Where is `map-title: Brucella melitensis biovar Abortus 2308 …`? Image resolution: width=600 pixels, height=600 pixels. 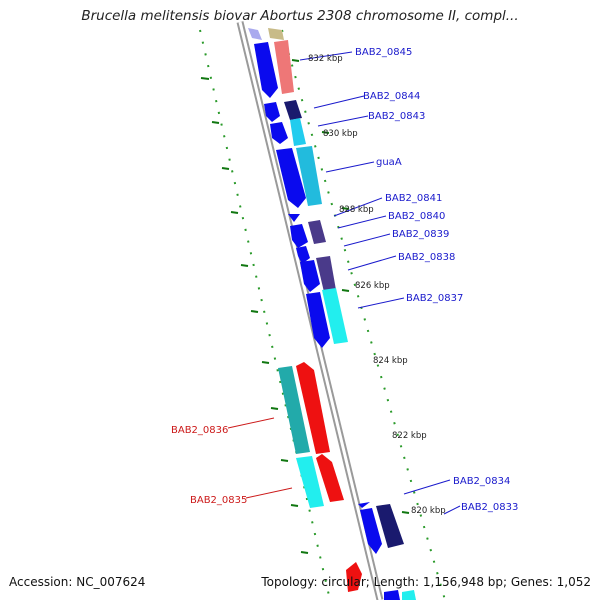 map-title: Brucella melitensis biovar Abortus 2308 … is located at coordinates (300, 16).